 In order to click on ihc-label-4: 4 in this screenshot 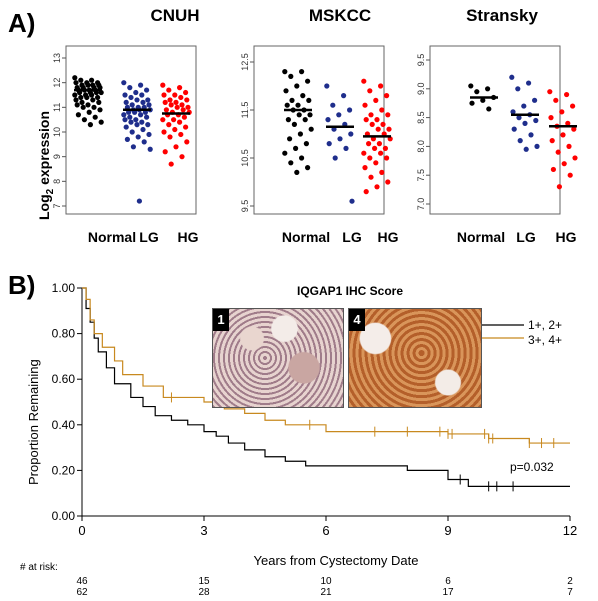, I will do `click(357, 320)`.